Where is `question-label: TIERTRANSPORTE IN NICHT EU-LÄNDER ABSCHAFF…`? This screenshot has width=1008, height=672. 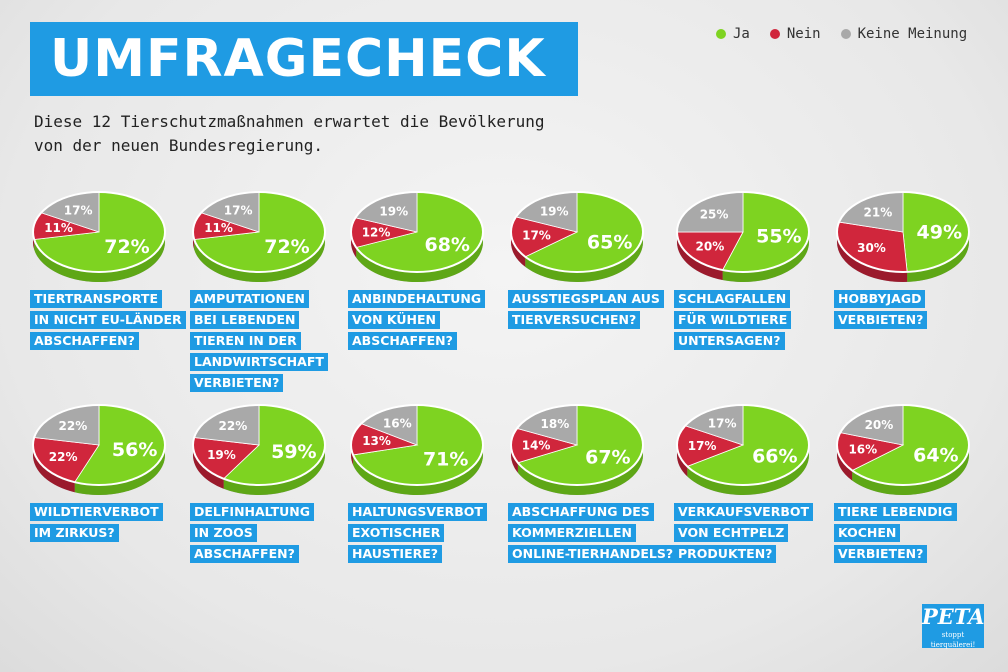 question-label: TIERTRANSPORTE IN NICHT EU-LÄNDER ABSCHAFF… is located at coordinates (117, 321).